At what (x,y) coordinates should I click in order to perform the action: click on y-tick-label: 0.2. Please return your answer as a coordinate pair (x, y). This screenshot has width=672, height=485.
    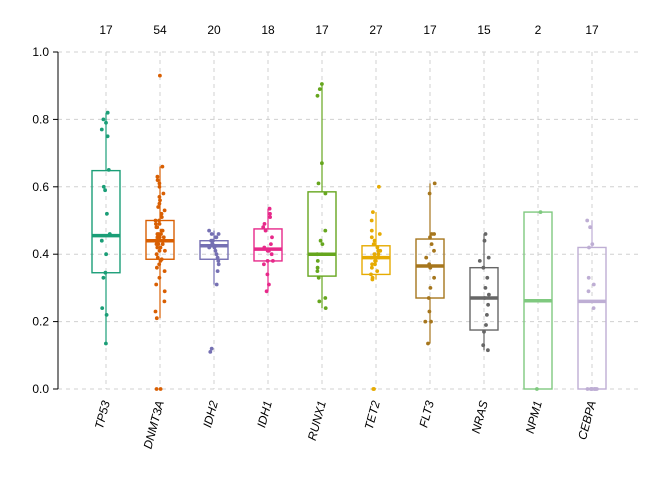
    Looking at the image, I should click on (40, 322).